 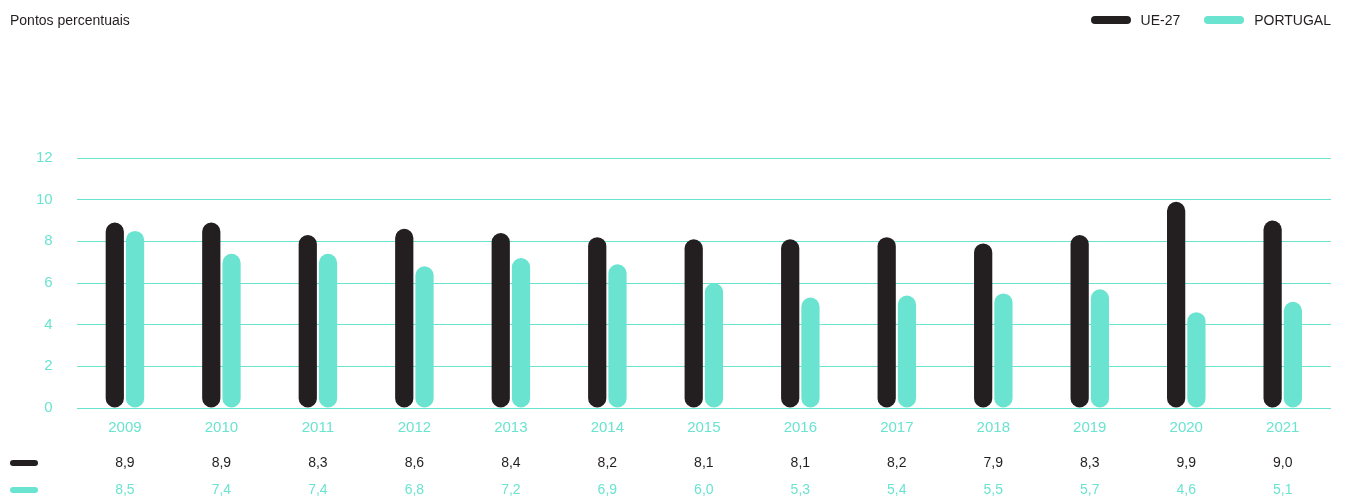 I want to click on x-tick-label: 2009, so click(x=125, y=427).